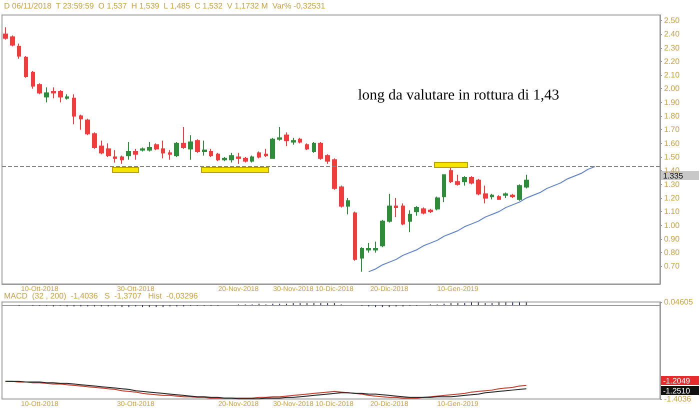  I want to click on annotation: long da valutare in rottura di 1,43, so click(459, 96).